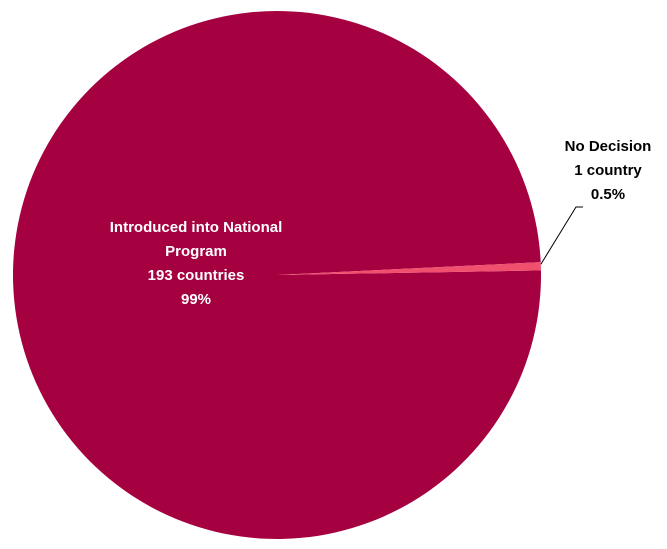 The image size is (667, 549). What do you see at coordinates (608, 146) in the screenshot?
I see `slice-label-no-decision-line-1: No Decision` at bounding box center [608, 146].